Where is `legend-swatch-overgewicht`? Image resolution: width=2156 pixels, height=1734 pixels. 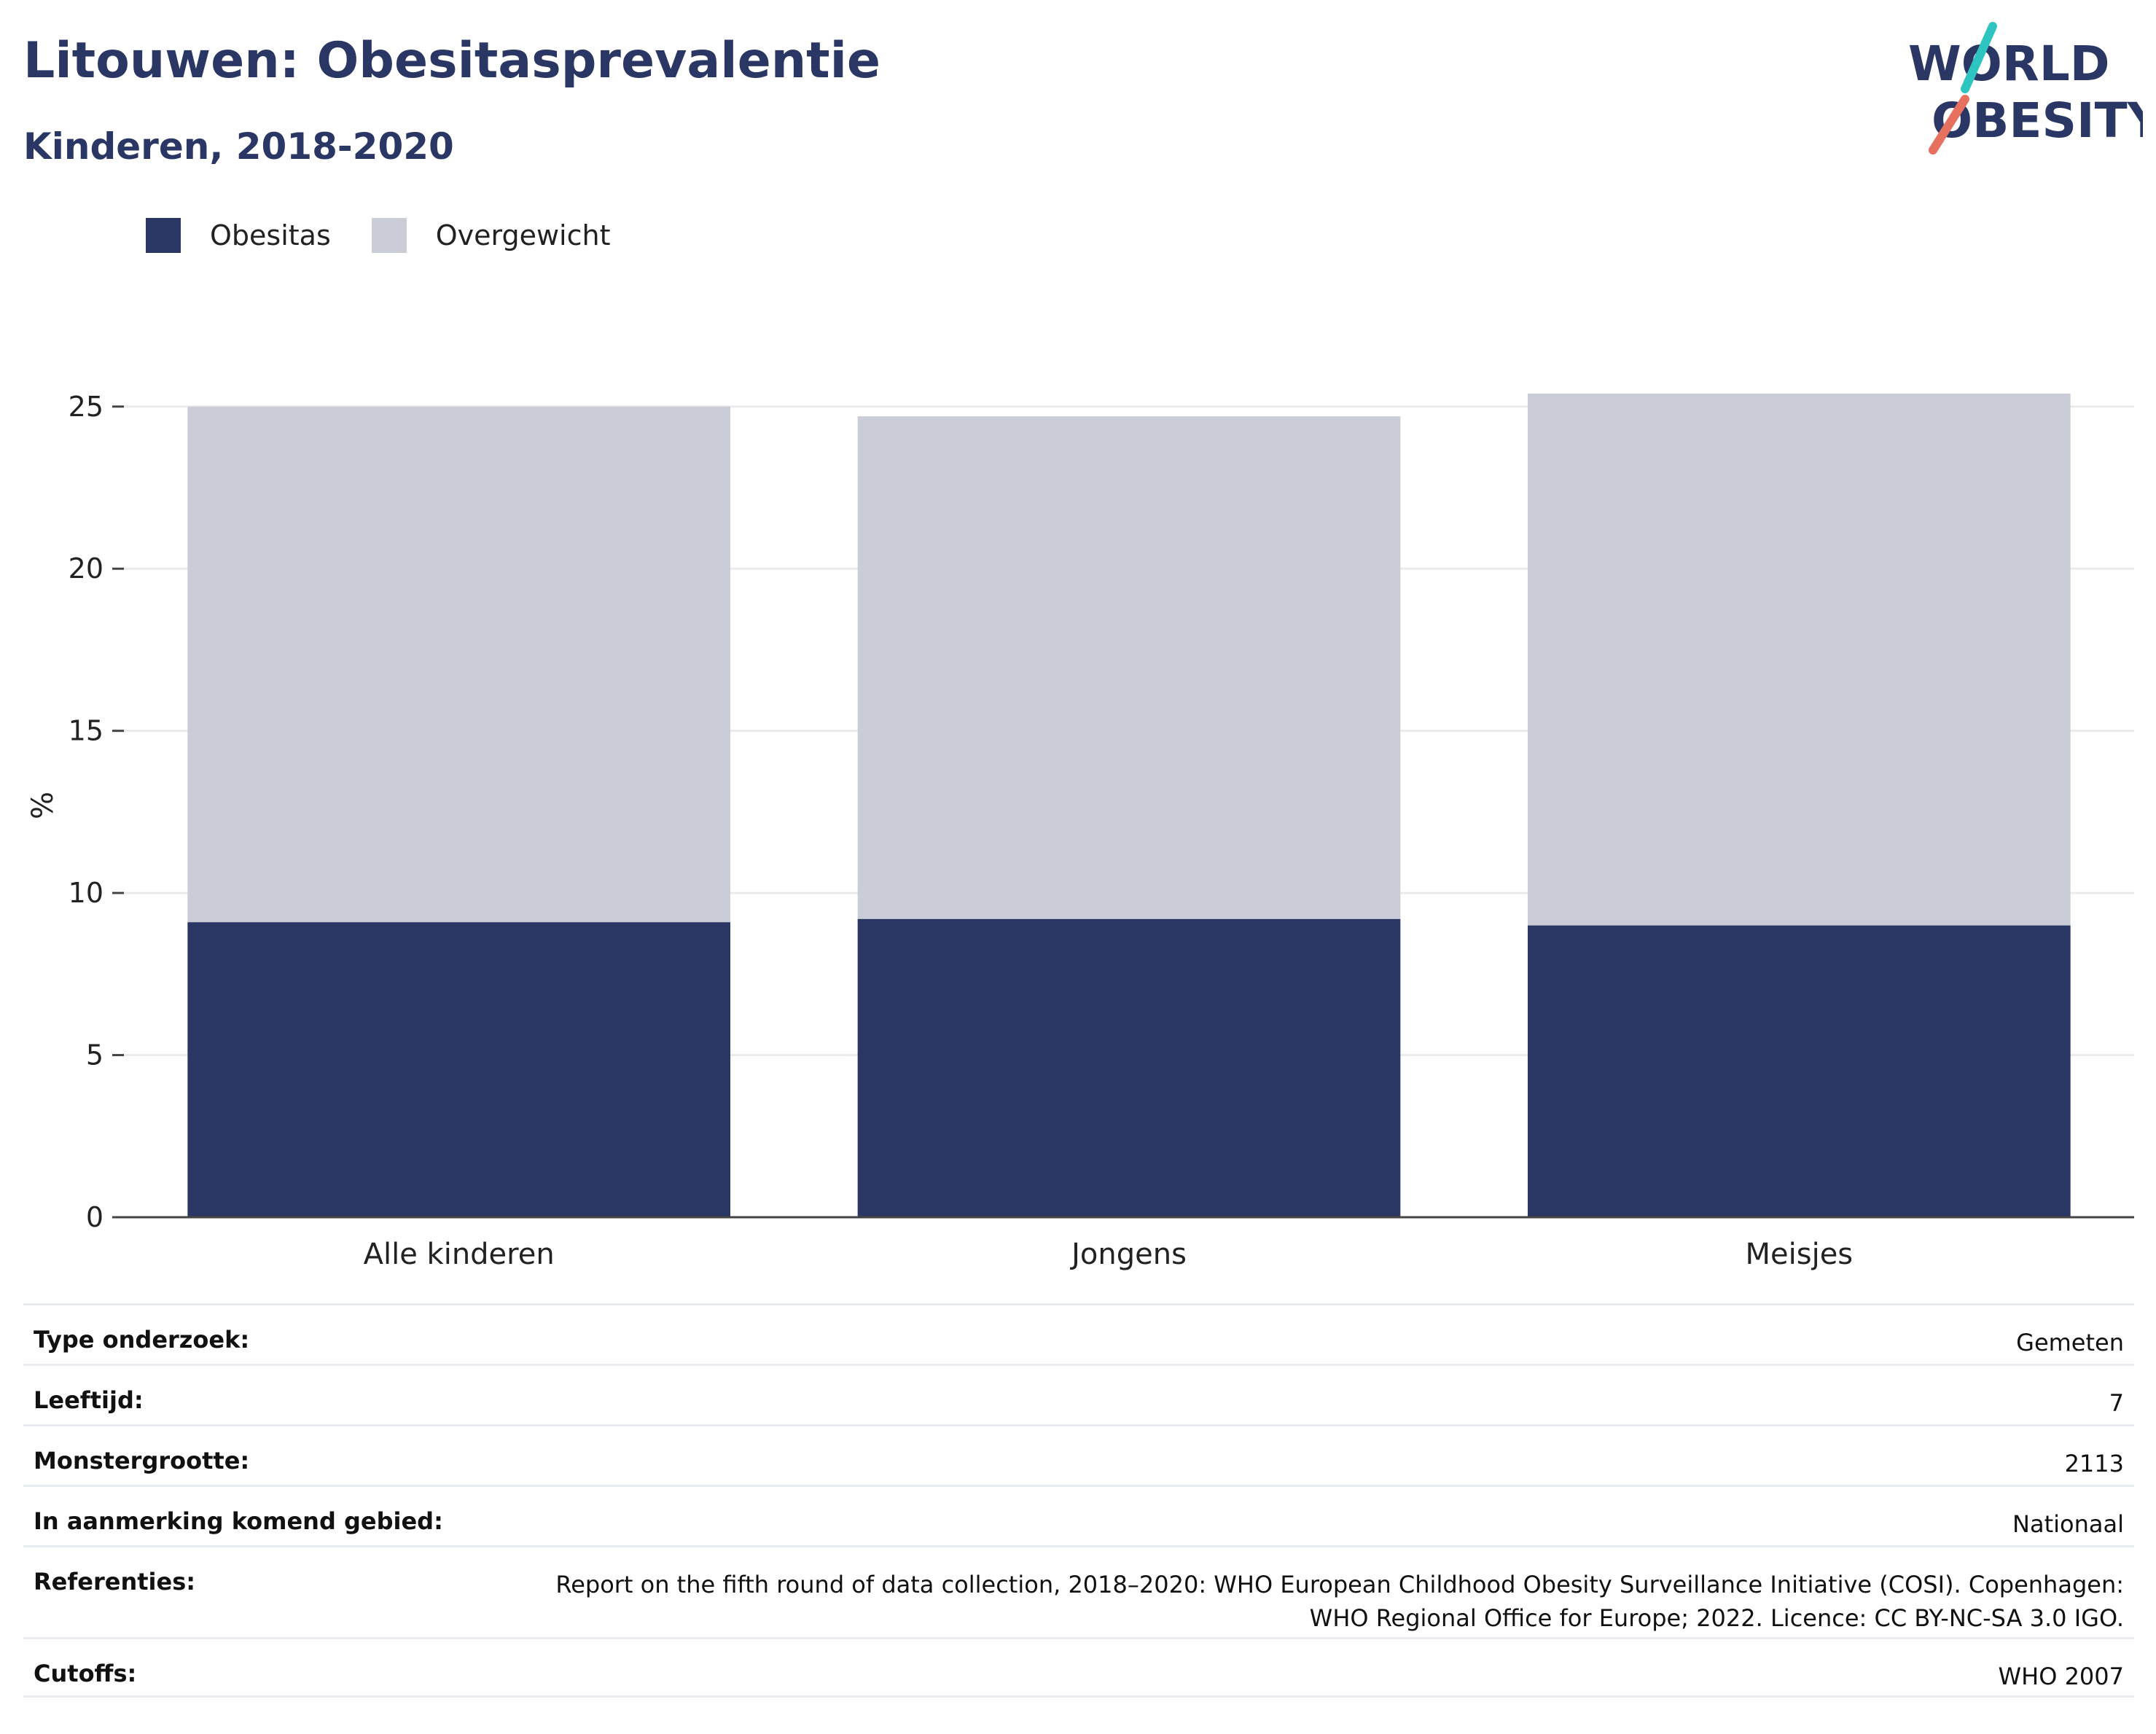
legend-swatch-overgewicht is located at coordinates (389, 235).